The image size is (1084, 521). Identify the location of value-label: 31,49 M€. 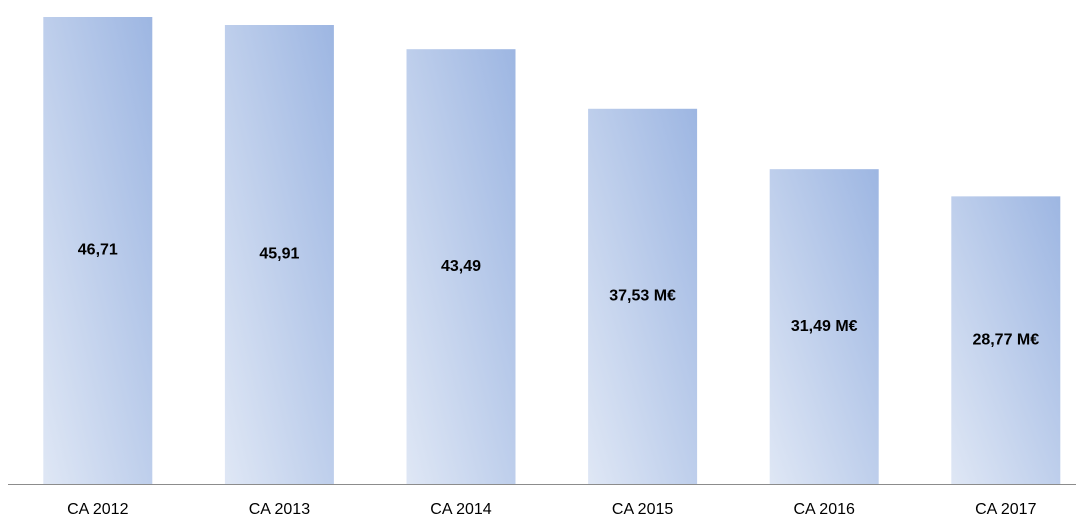
(824, 326).